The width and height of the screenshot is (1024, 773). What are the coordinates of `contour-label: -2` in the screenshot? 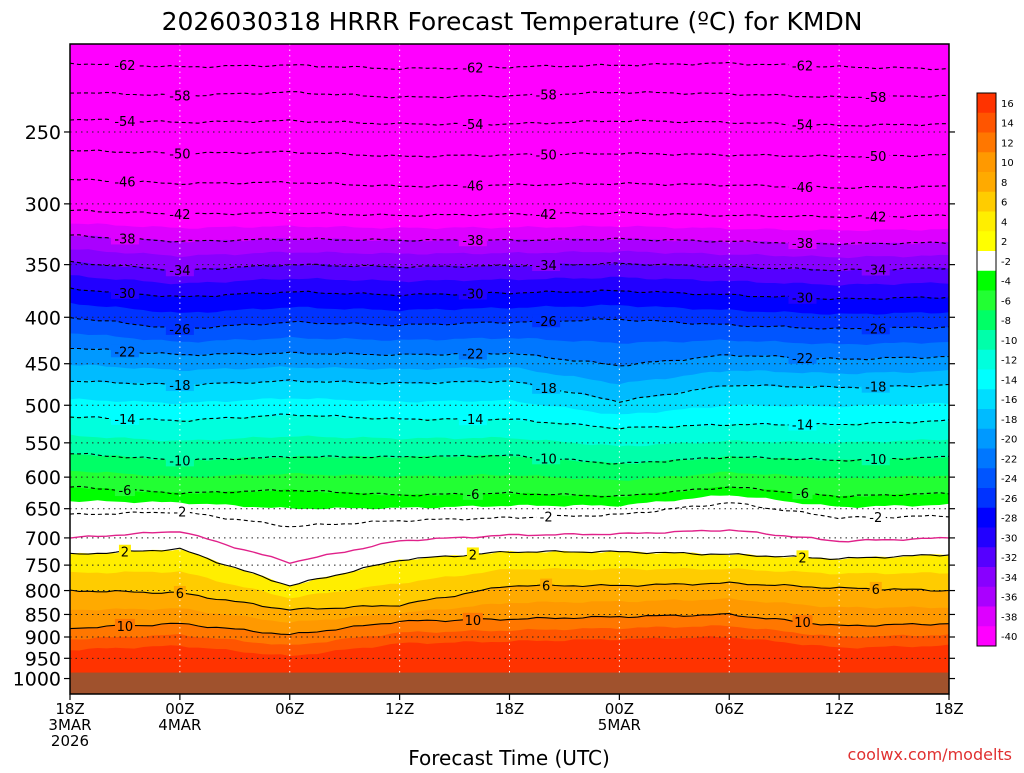 It's located at (179, 513).